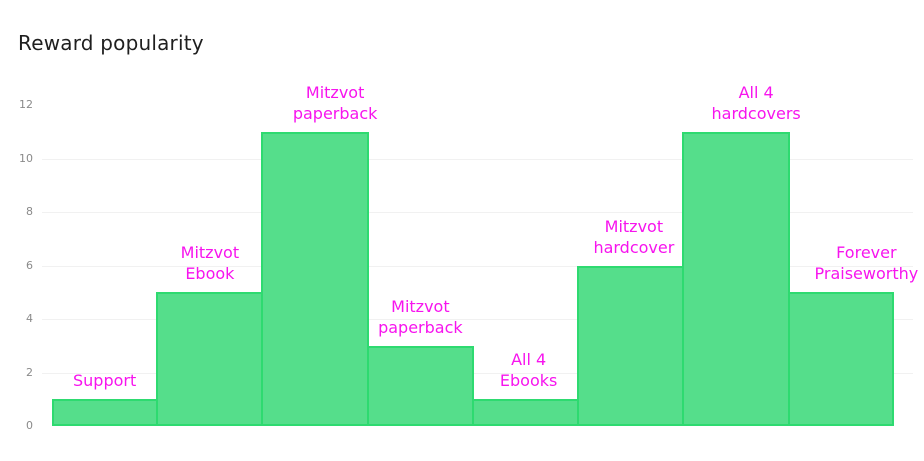  Describe the element at coordinates (756, 113) in the screenshot. I see `bar-label-line: hardcovers` at that location.